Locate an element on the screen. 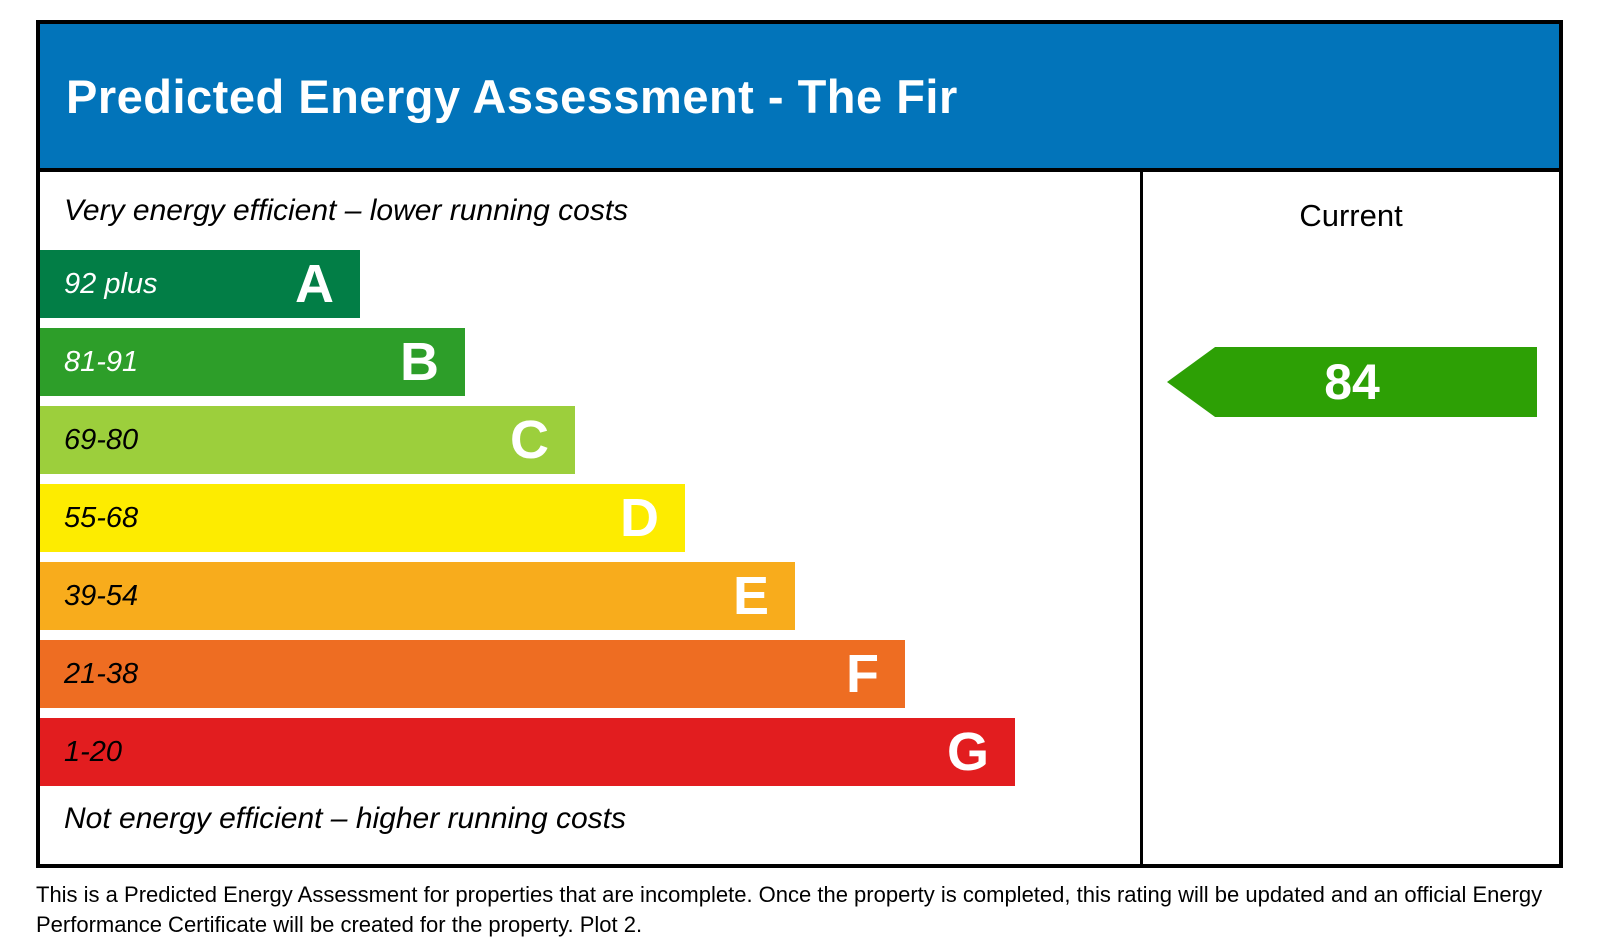 Image resolution: width=1600 pixels, height=940 pixels. current-column-header: Current is located at coordinates (1351, 215).